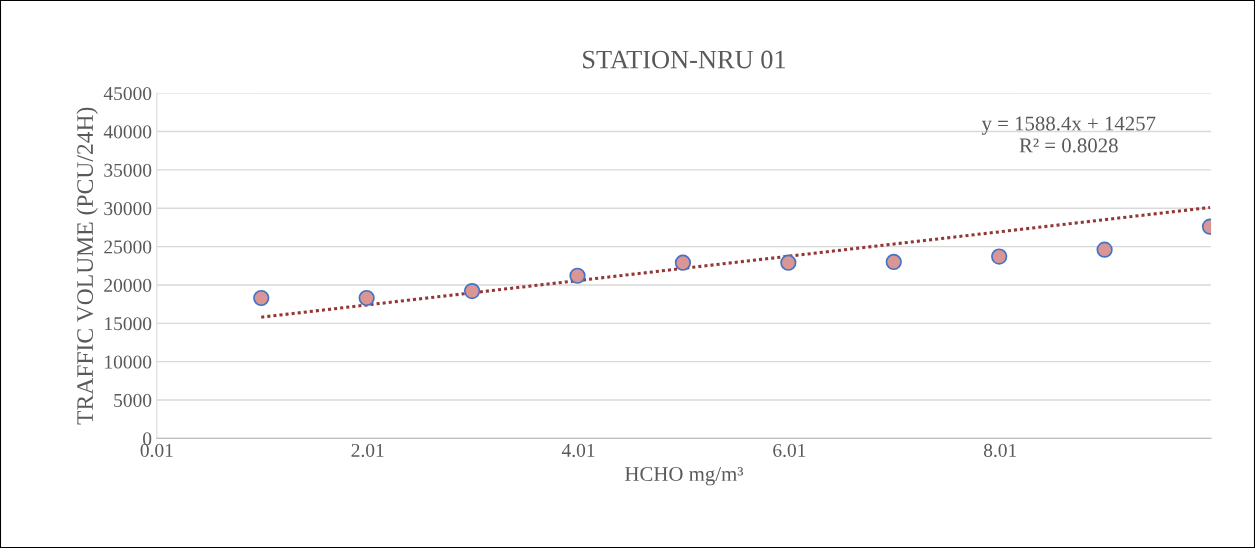  What do you see at coordinates (578, 450) in the screenshot?
I see `x-tick-label: 4.01` at bounding box center [578, 450].